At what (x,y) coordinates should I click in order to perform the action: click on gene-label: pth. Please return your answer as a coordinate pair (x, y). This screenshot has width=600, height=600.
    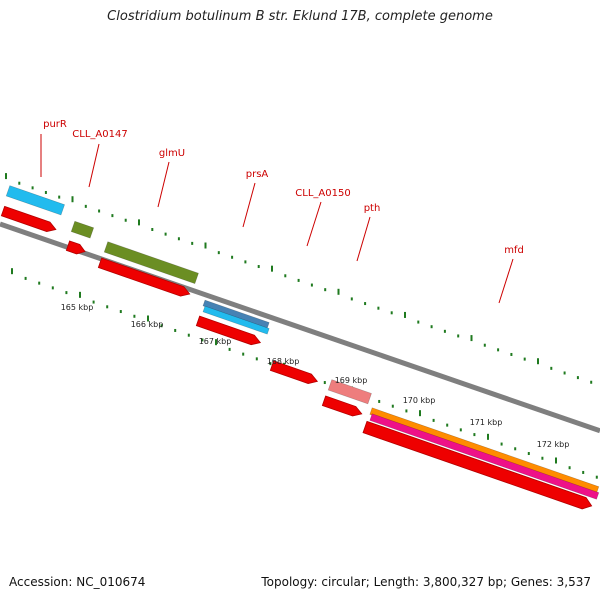
    Looking at the image, I should click on (372, 208).